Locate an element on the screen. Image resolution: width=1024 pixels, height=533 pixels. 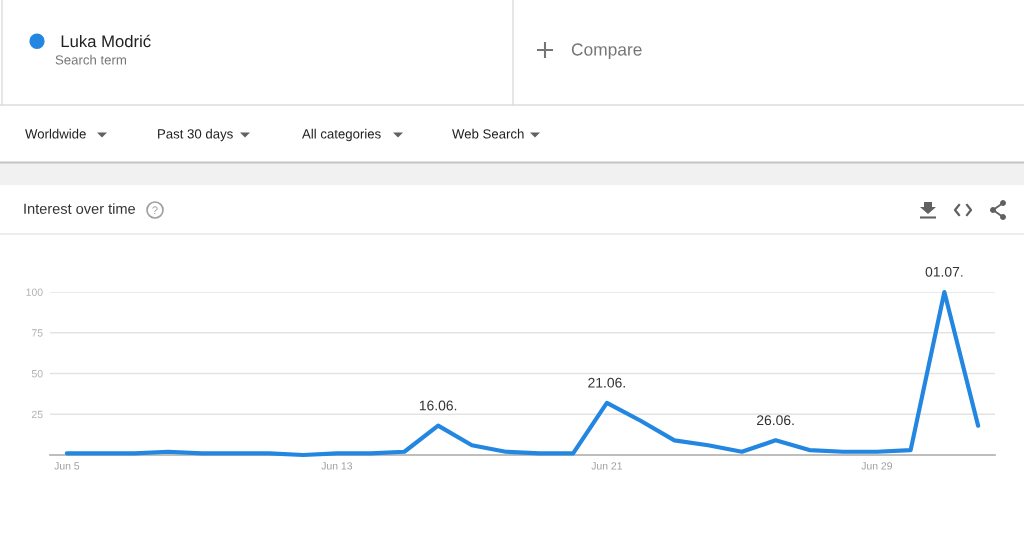
text: Compare is located at coordinates (606, 51).